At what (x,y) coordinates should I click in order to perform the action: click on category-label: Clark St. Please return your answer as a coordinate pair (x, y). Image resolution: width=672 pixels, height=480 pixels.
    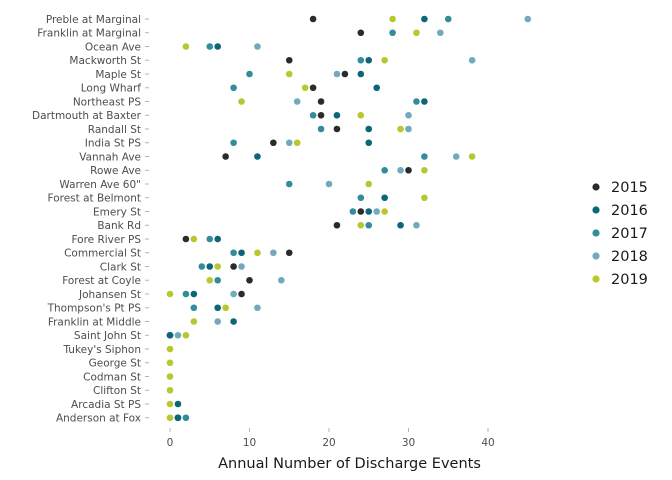
    Looking at the image, I should click on (120, 267).